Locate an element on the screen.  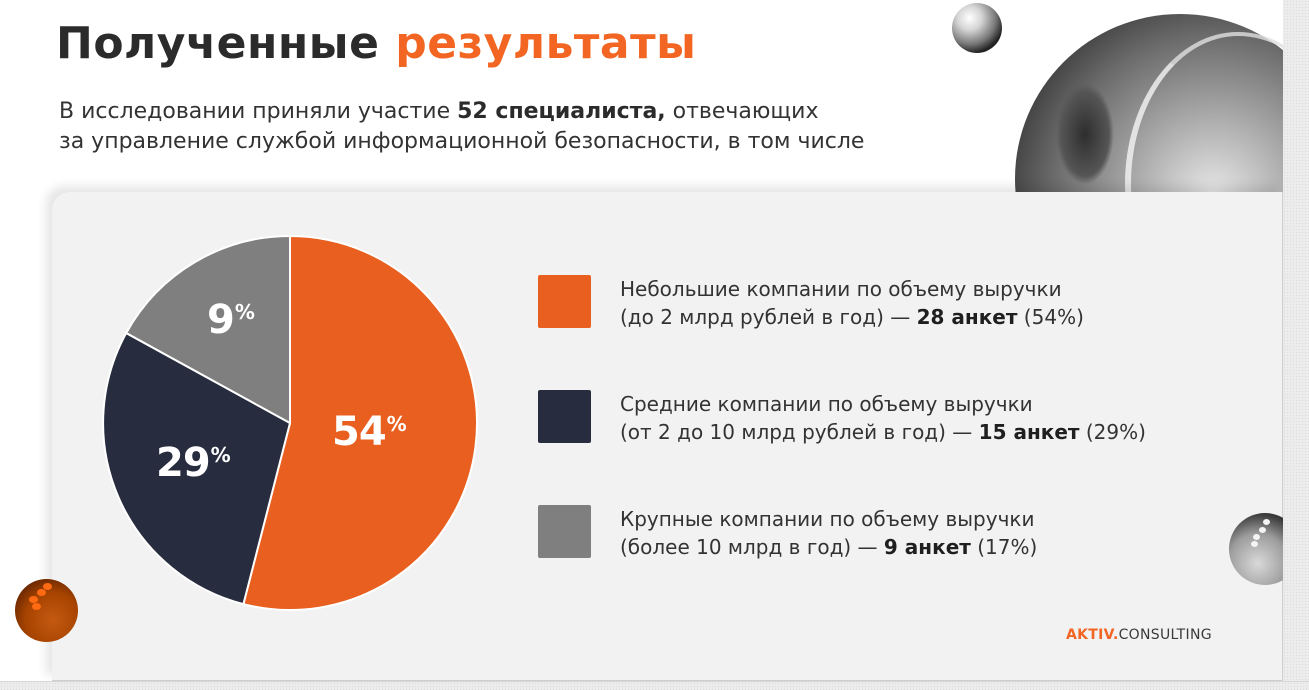
pie-label-29: 29% is located at coordinates (193, 463).